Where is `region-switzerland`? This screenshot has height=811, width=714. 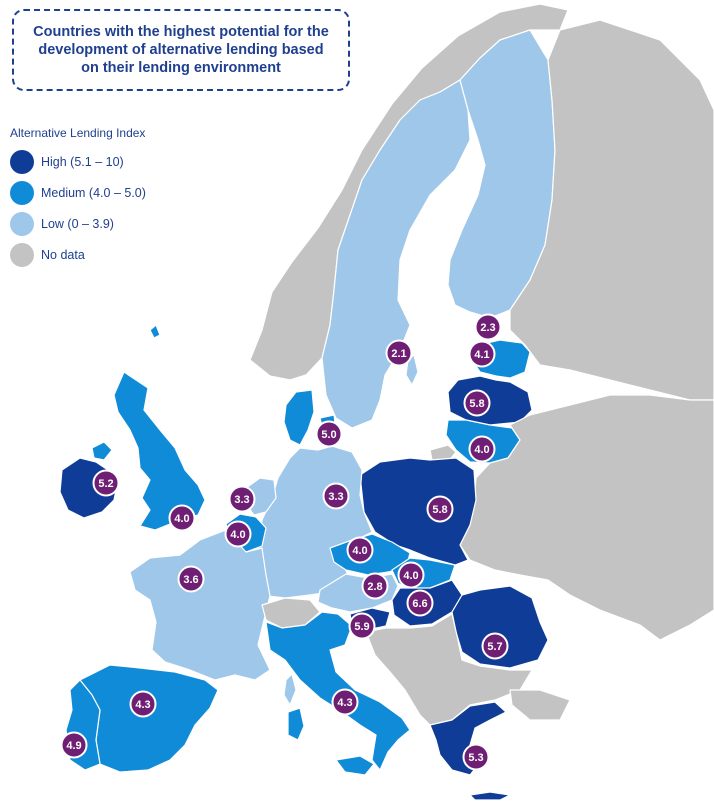 region-switzerland is located at coordinates (291, 613).